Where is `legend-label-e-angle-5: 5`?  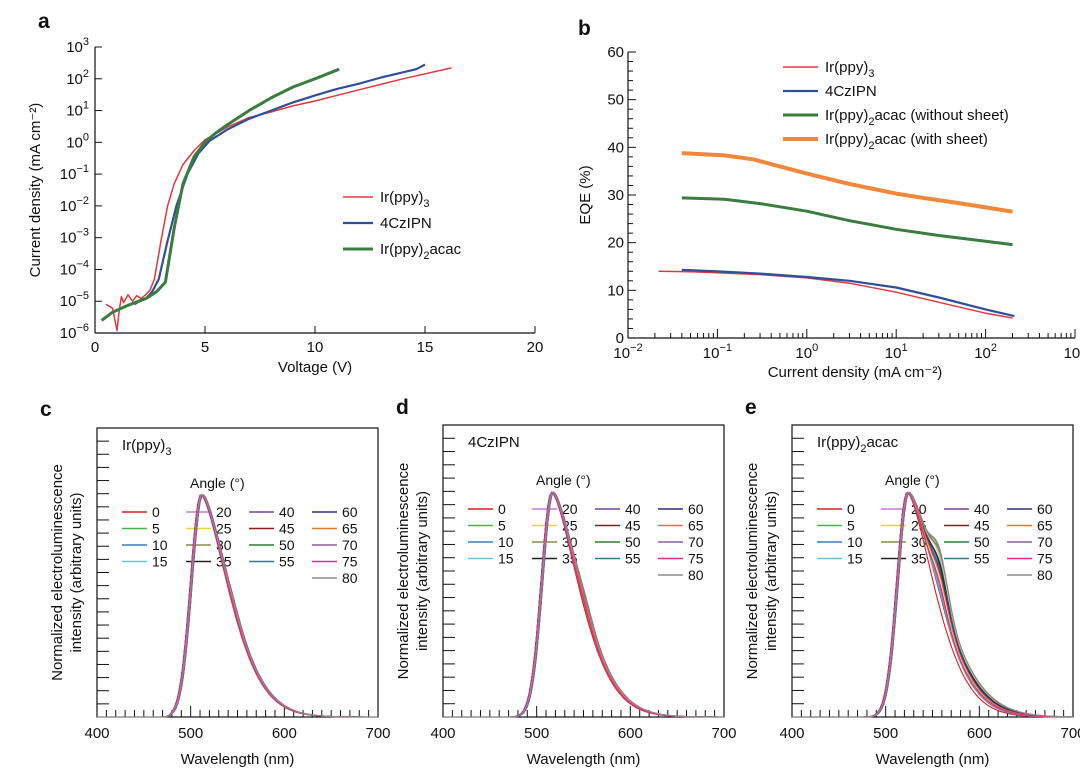
legend-label-e-angle-5: 5 is located at coordinates (851, 526).